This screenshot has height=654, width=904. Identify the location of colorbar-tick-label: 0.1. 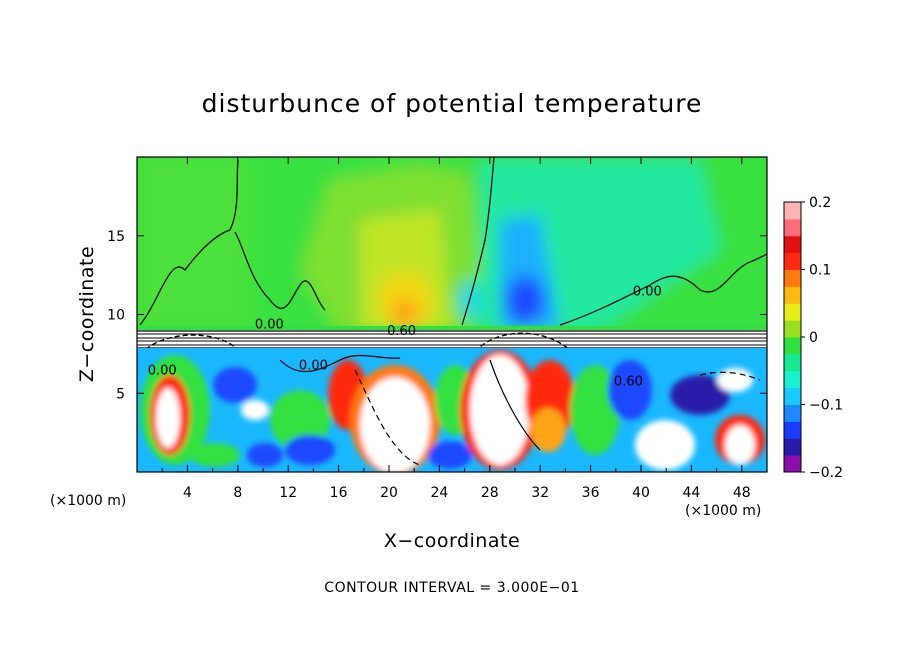
(820, 271).